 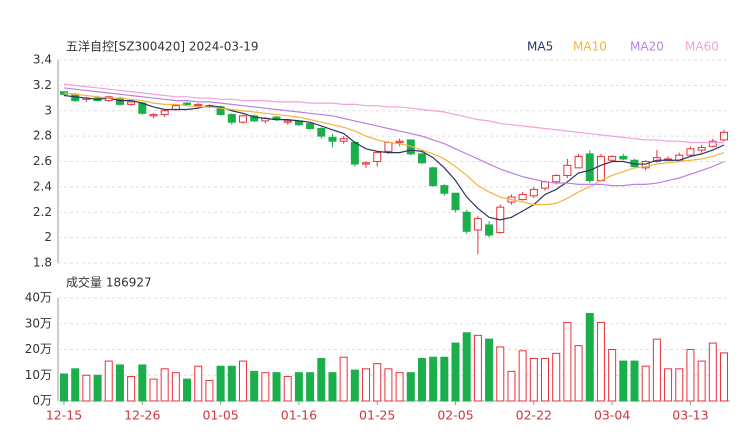 What do you see at coordinates (142, 415) in the screenshot?
I see `x-tick-label: 12-26` at bounding box center [142, 415].